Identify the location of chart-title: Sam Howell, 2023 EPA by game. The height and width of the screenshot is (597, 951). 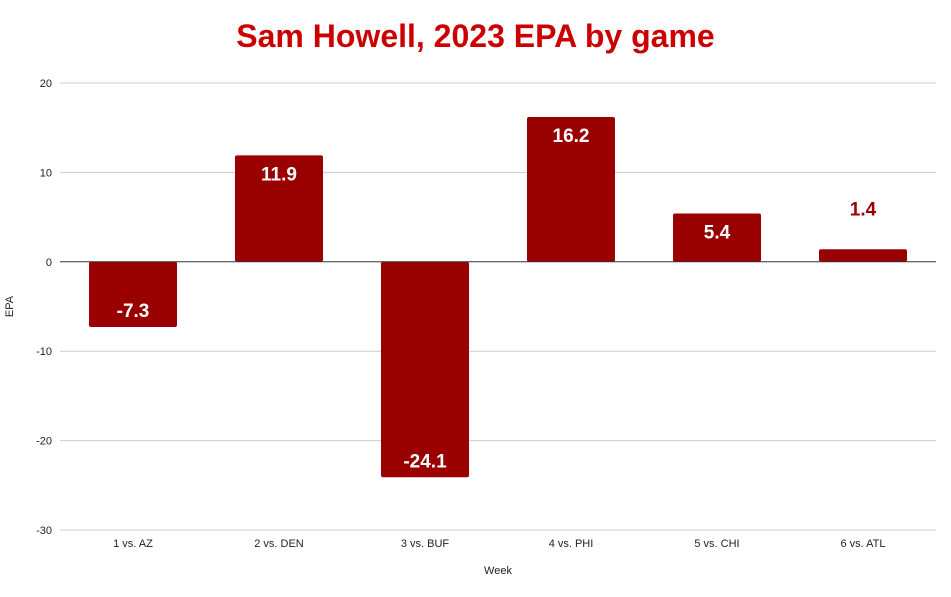
(475, 36).